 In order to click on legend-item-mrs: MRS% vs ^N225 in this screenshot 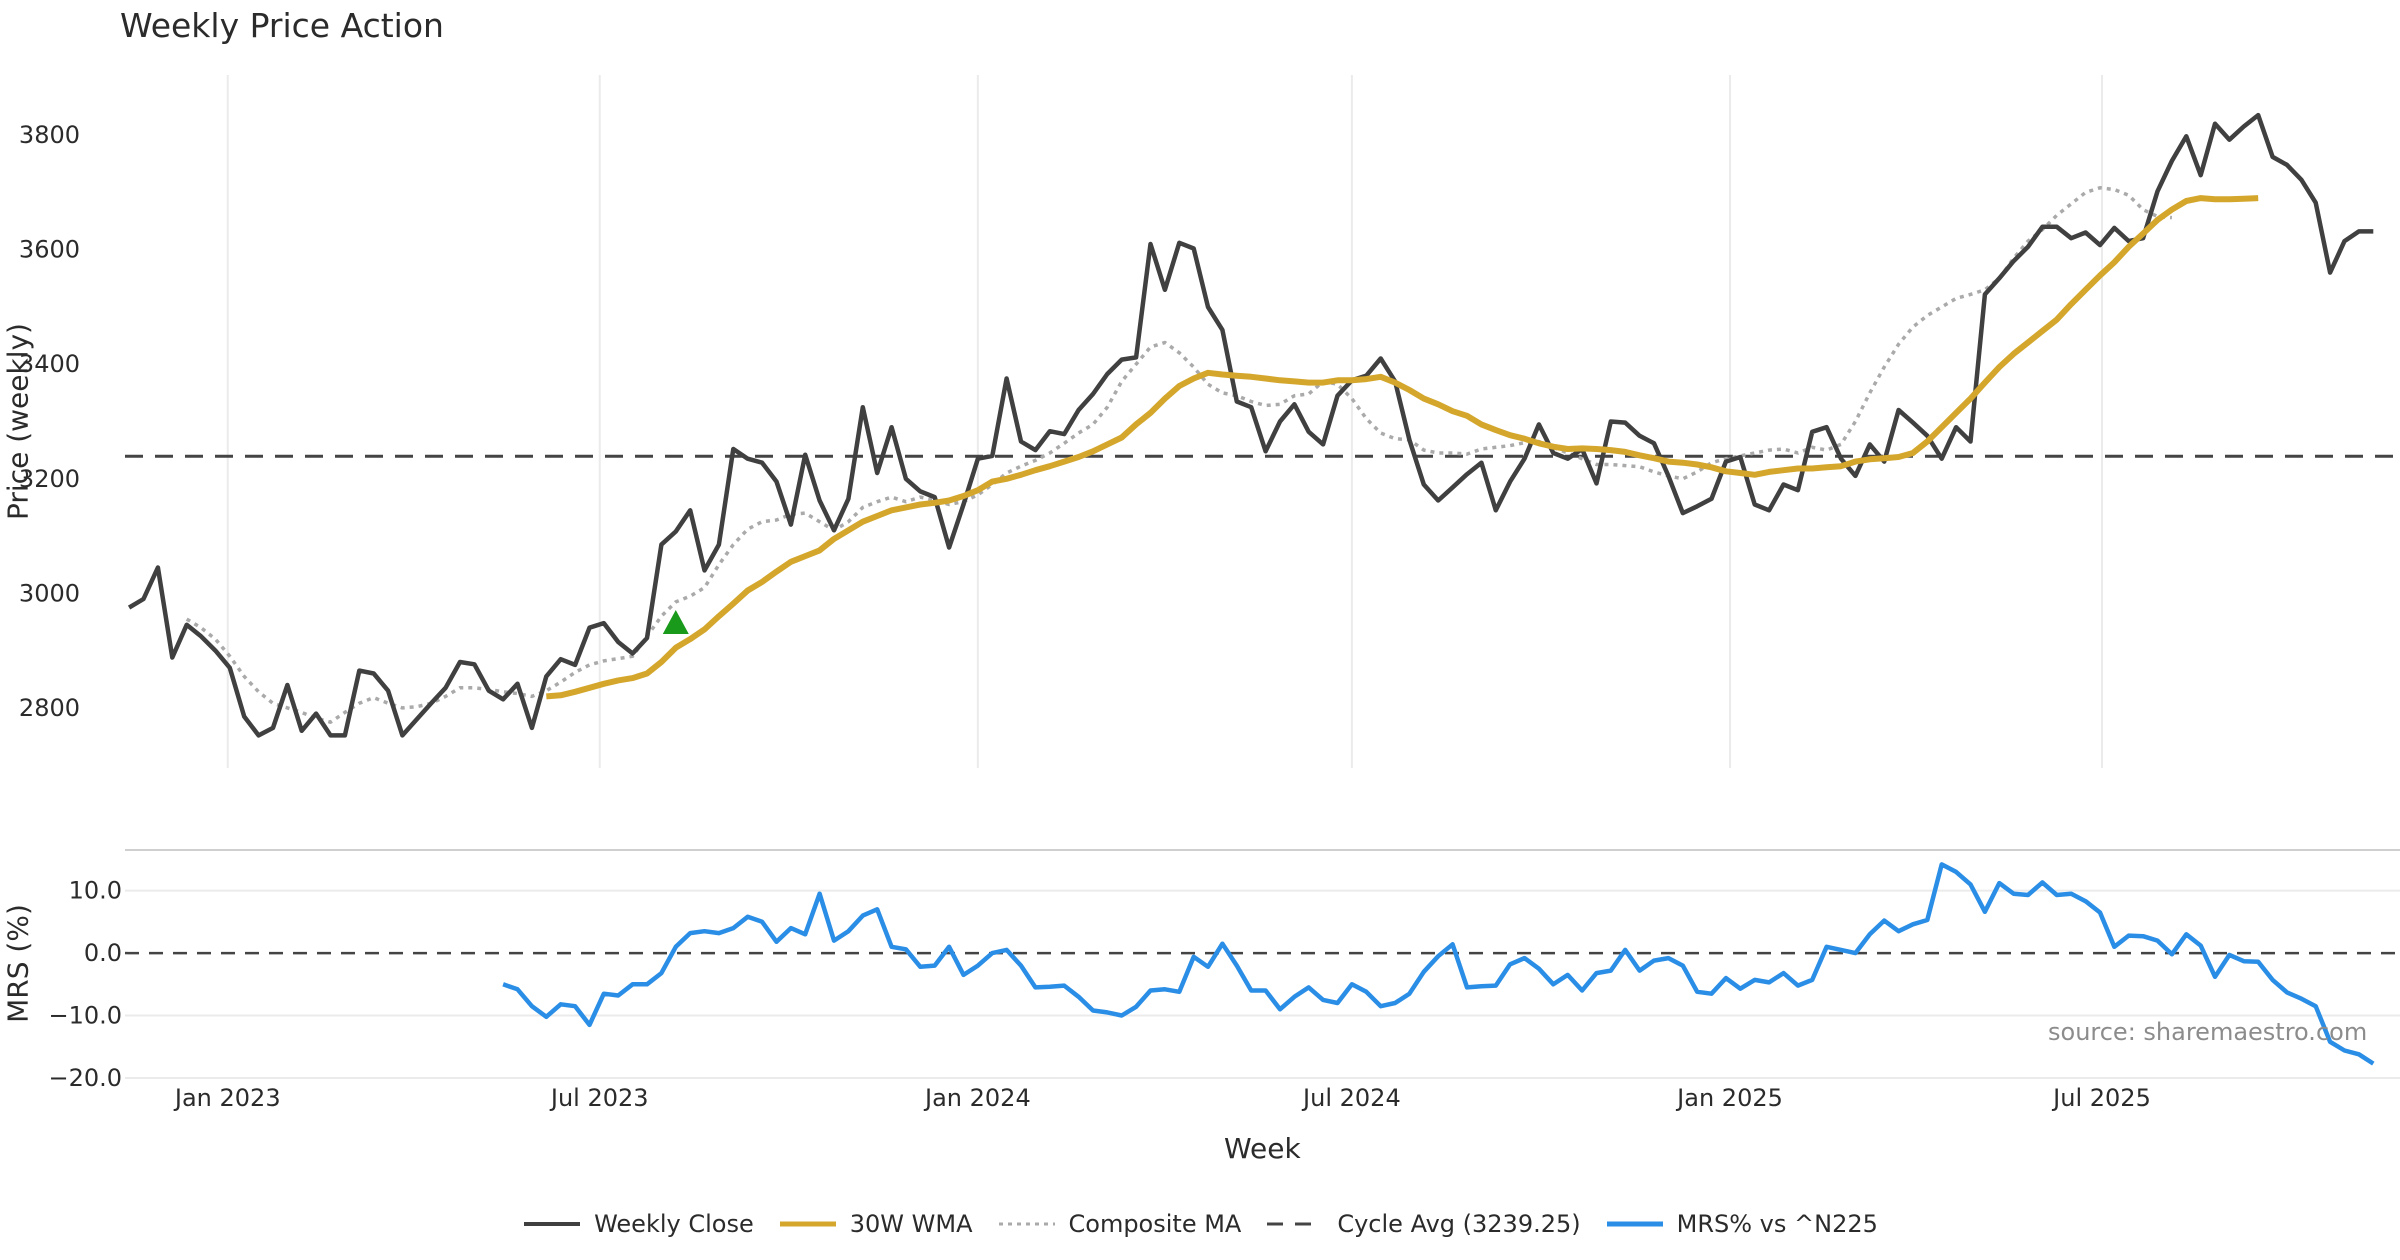, I will do `click(1741, 1224)`.